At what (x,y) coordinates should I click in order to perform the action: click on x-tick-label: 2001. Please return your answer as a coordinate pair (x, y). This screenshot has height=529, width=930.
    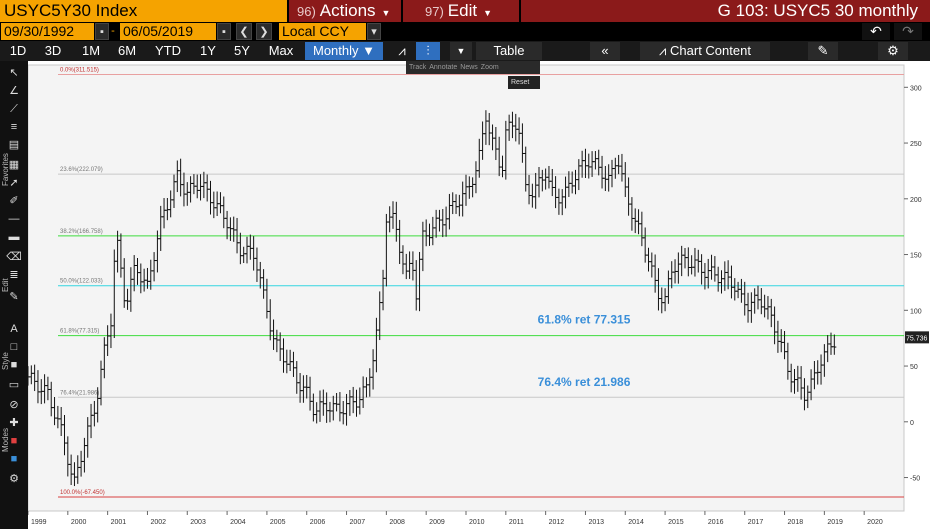
    Looking at the image, I should click on (119, 522).